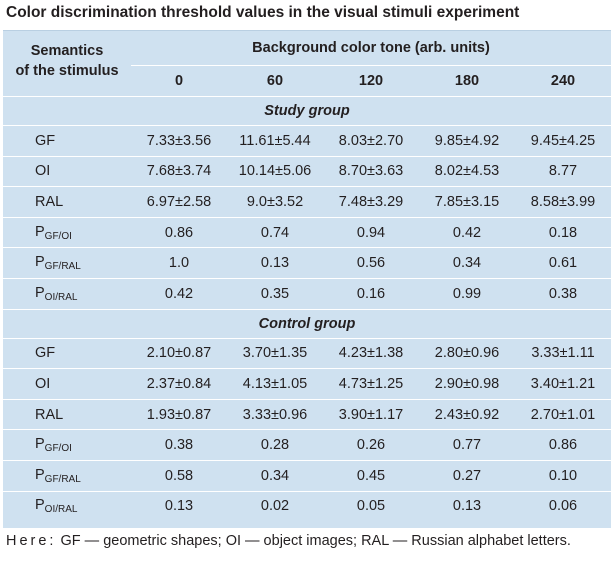 The height and width of the screenshot is (584, 614). I want to click on table-row: PGF/RAL 0.58 0.34 0.45 0.27 0.10, so click(307, 475).